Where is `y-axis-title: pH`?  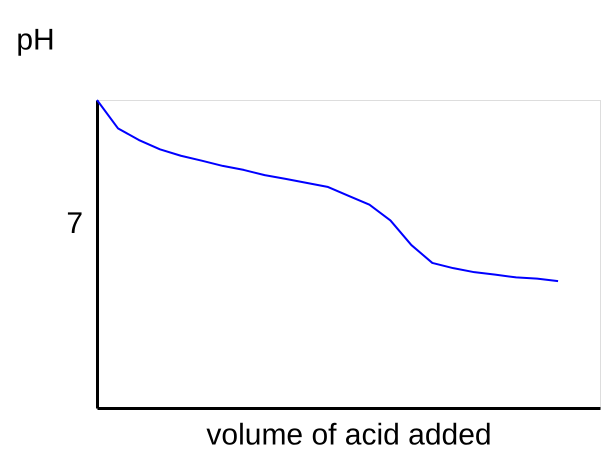 y-axis-title: pH is located at coordinates (35, 40).